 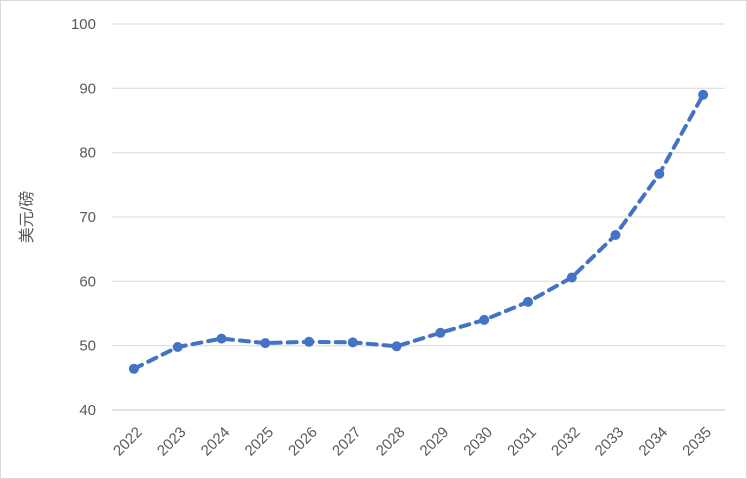 What do you see at coordinates (659, 173) in the screenshot?
I see `data-point-2034` at bounding box center [659, 173].